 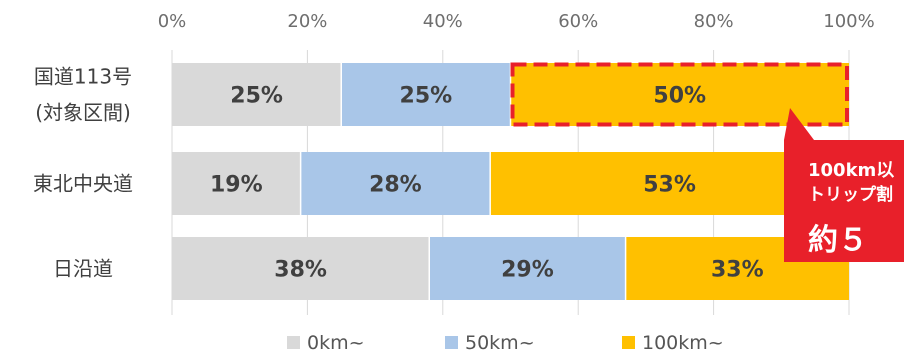 I want to click on legend: 0km~ 50km~ 100km~, so click(x=505, y=343).